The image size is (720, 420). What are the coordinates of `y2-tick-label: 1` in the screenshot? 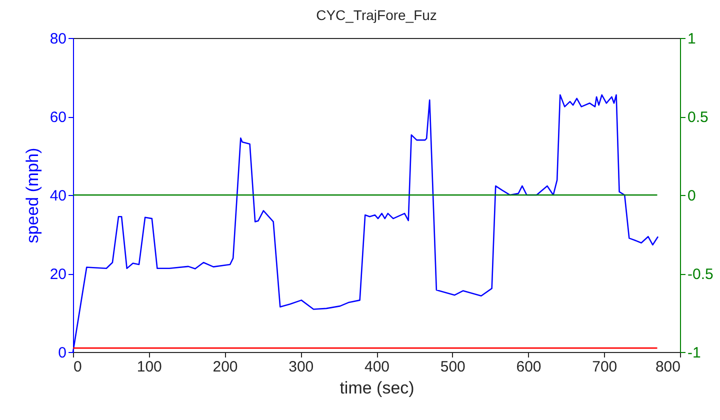 It's located at (692, 39).